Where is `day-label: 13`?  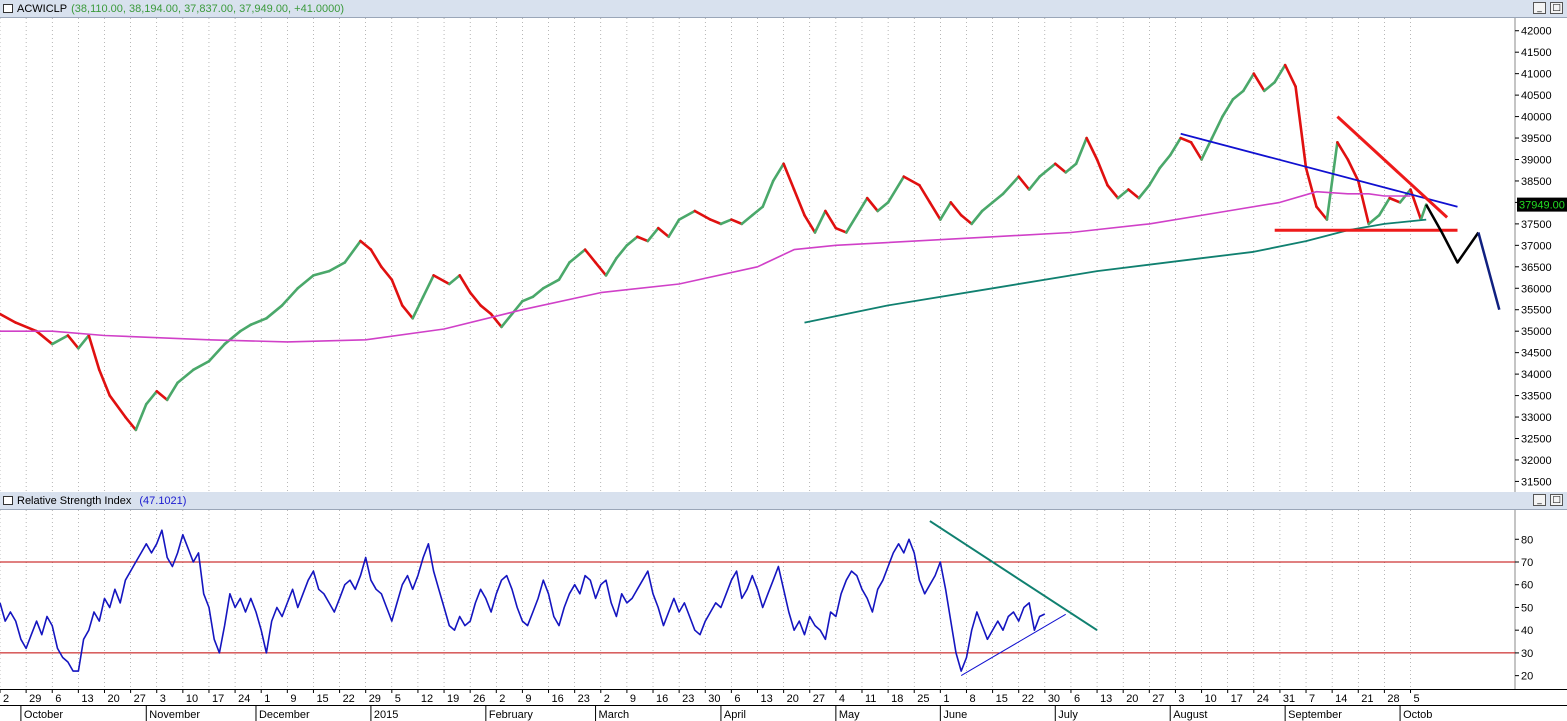
day-label: 13 is located at coordinates (767, 699).